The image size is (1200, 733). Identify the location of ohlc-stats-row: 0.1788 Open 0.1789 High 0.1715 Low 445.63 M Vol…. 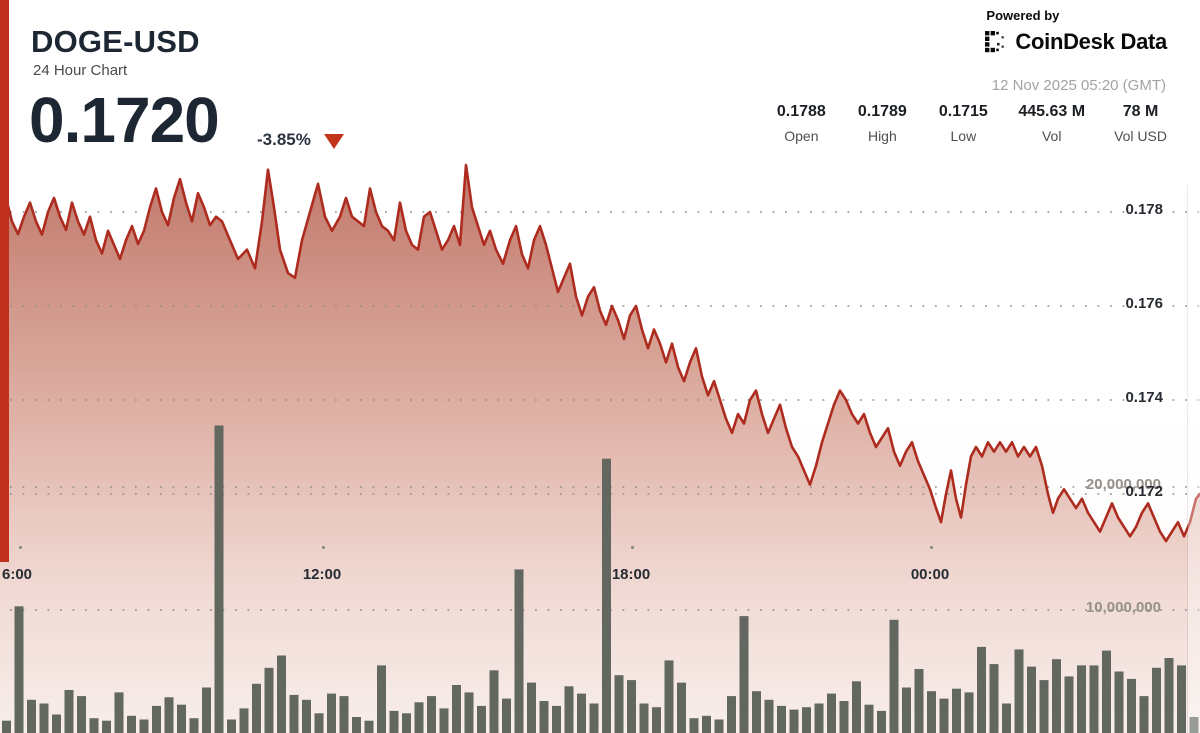
(971, 123).